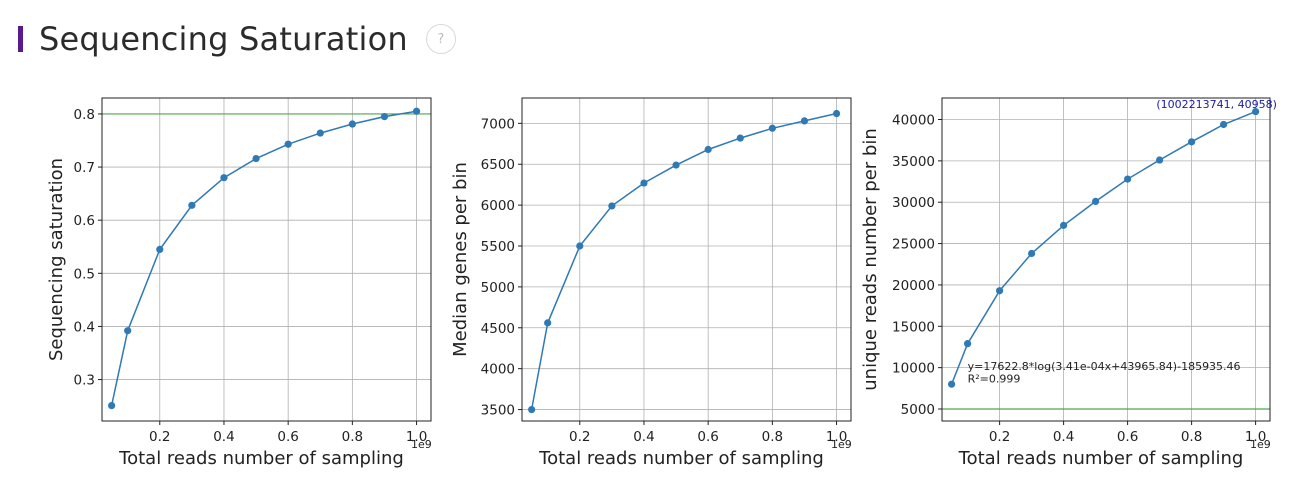 The height and width of the screenshot is (492, 1305). Describe the element at coordinates (84, 115) in the screenshot. I see `y-tick-label: 0.8` at that location.